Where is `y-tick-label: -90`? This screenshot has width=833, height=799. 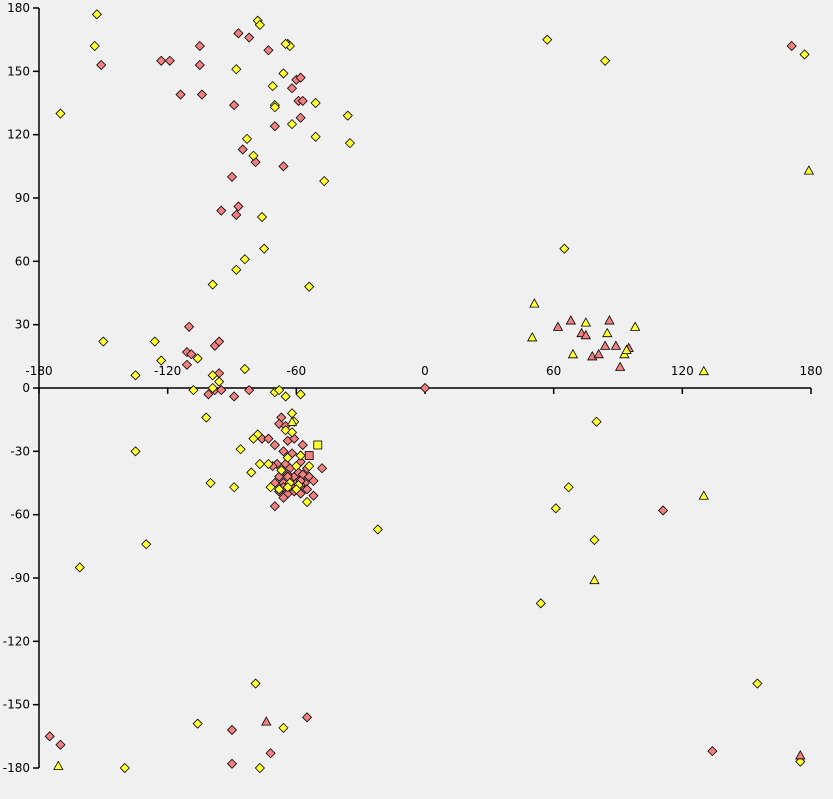
y-tick-label: -90 is located at coordinates (20, 578).